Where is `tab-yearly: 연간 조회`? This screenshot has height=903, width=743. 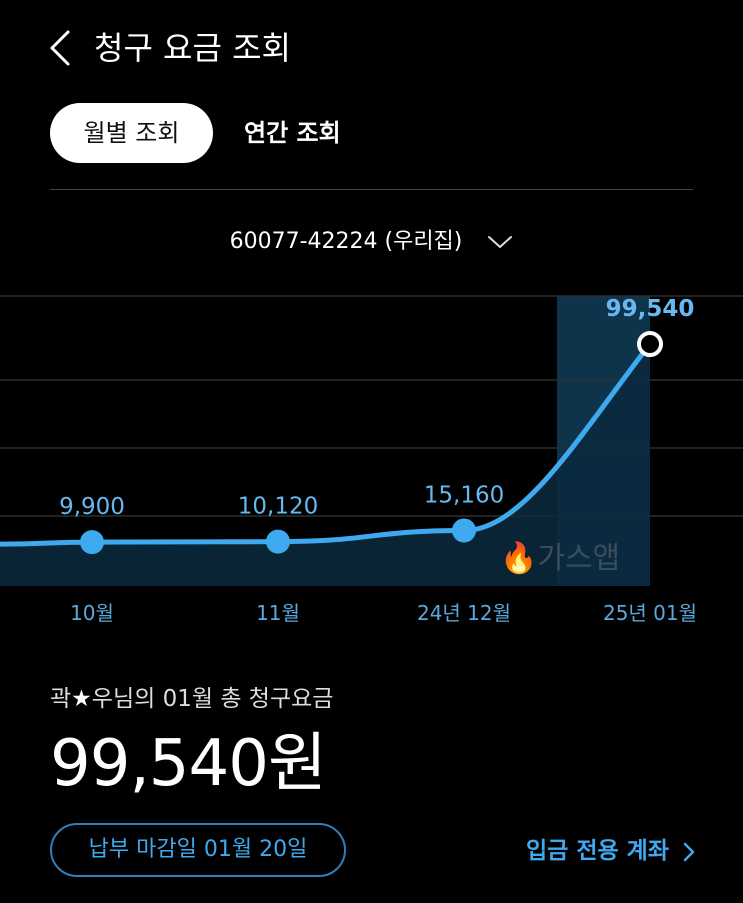
tab-yearly: 연간 조회 is located at coordinates (292, 133).